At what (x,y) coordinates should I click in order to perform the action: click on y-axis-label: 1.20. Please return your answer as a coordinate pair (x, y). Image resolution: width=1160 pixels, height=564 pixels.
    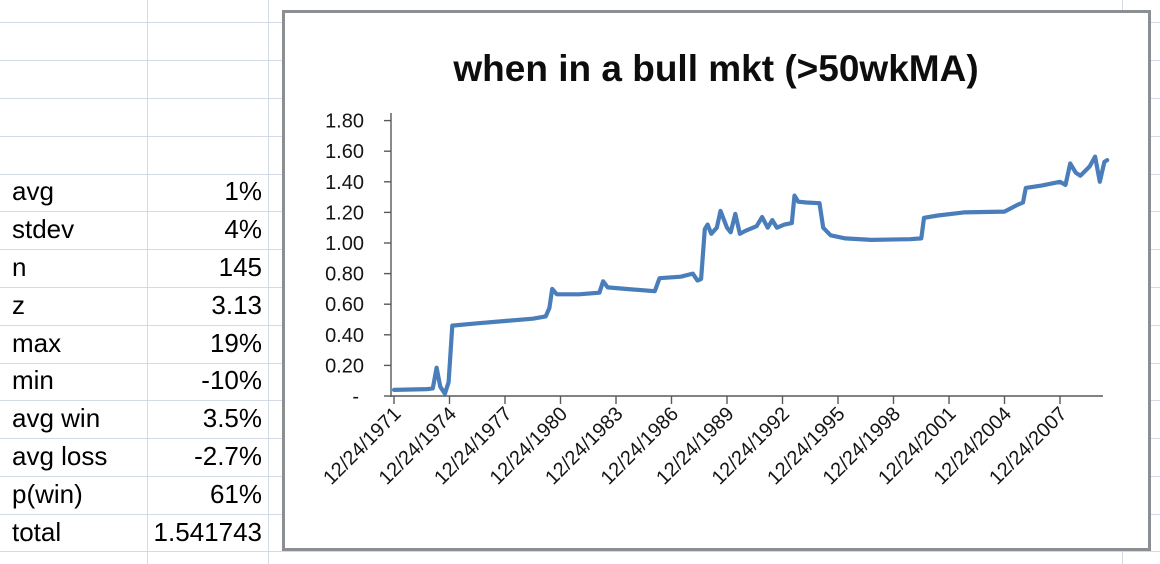
    Looking at the image, I should click on (344, 213).